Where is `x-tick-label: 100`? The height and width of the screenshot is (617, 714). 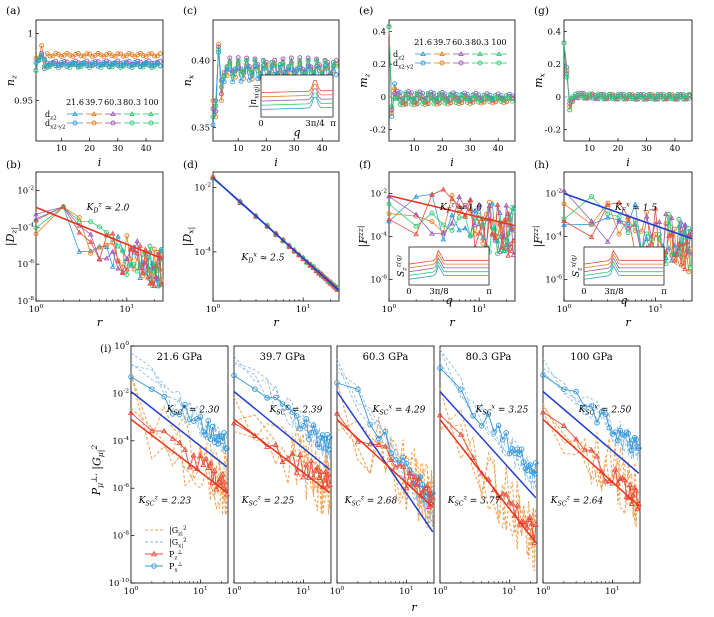
x-tick-label: 100 is located at coordinates (389, 309).